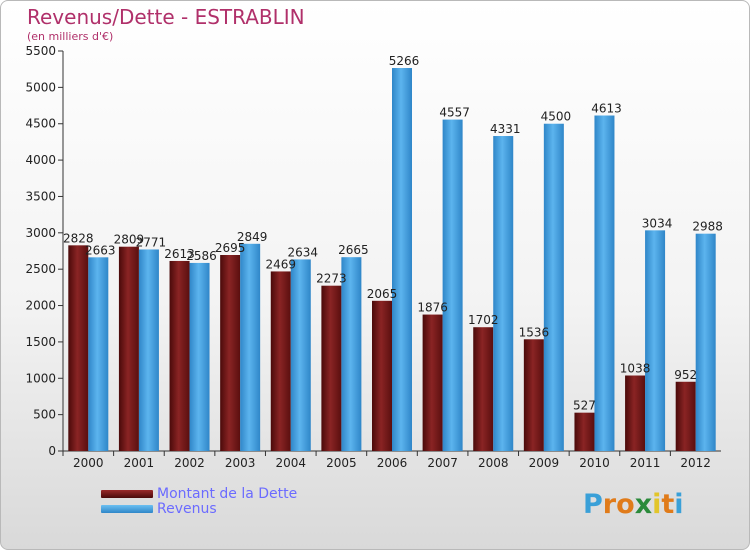  What do you see at coordinates (534, 332) in the screenshot?
I see `debt-value-label: 1536` at bounding box center [534, 332].